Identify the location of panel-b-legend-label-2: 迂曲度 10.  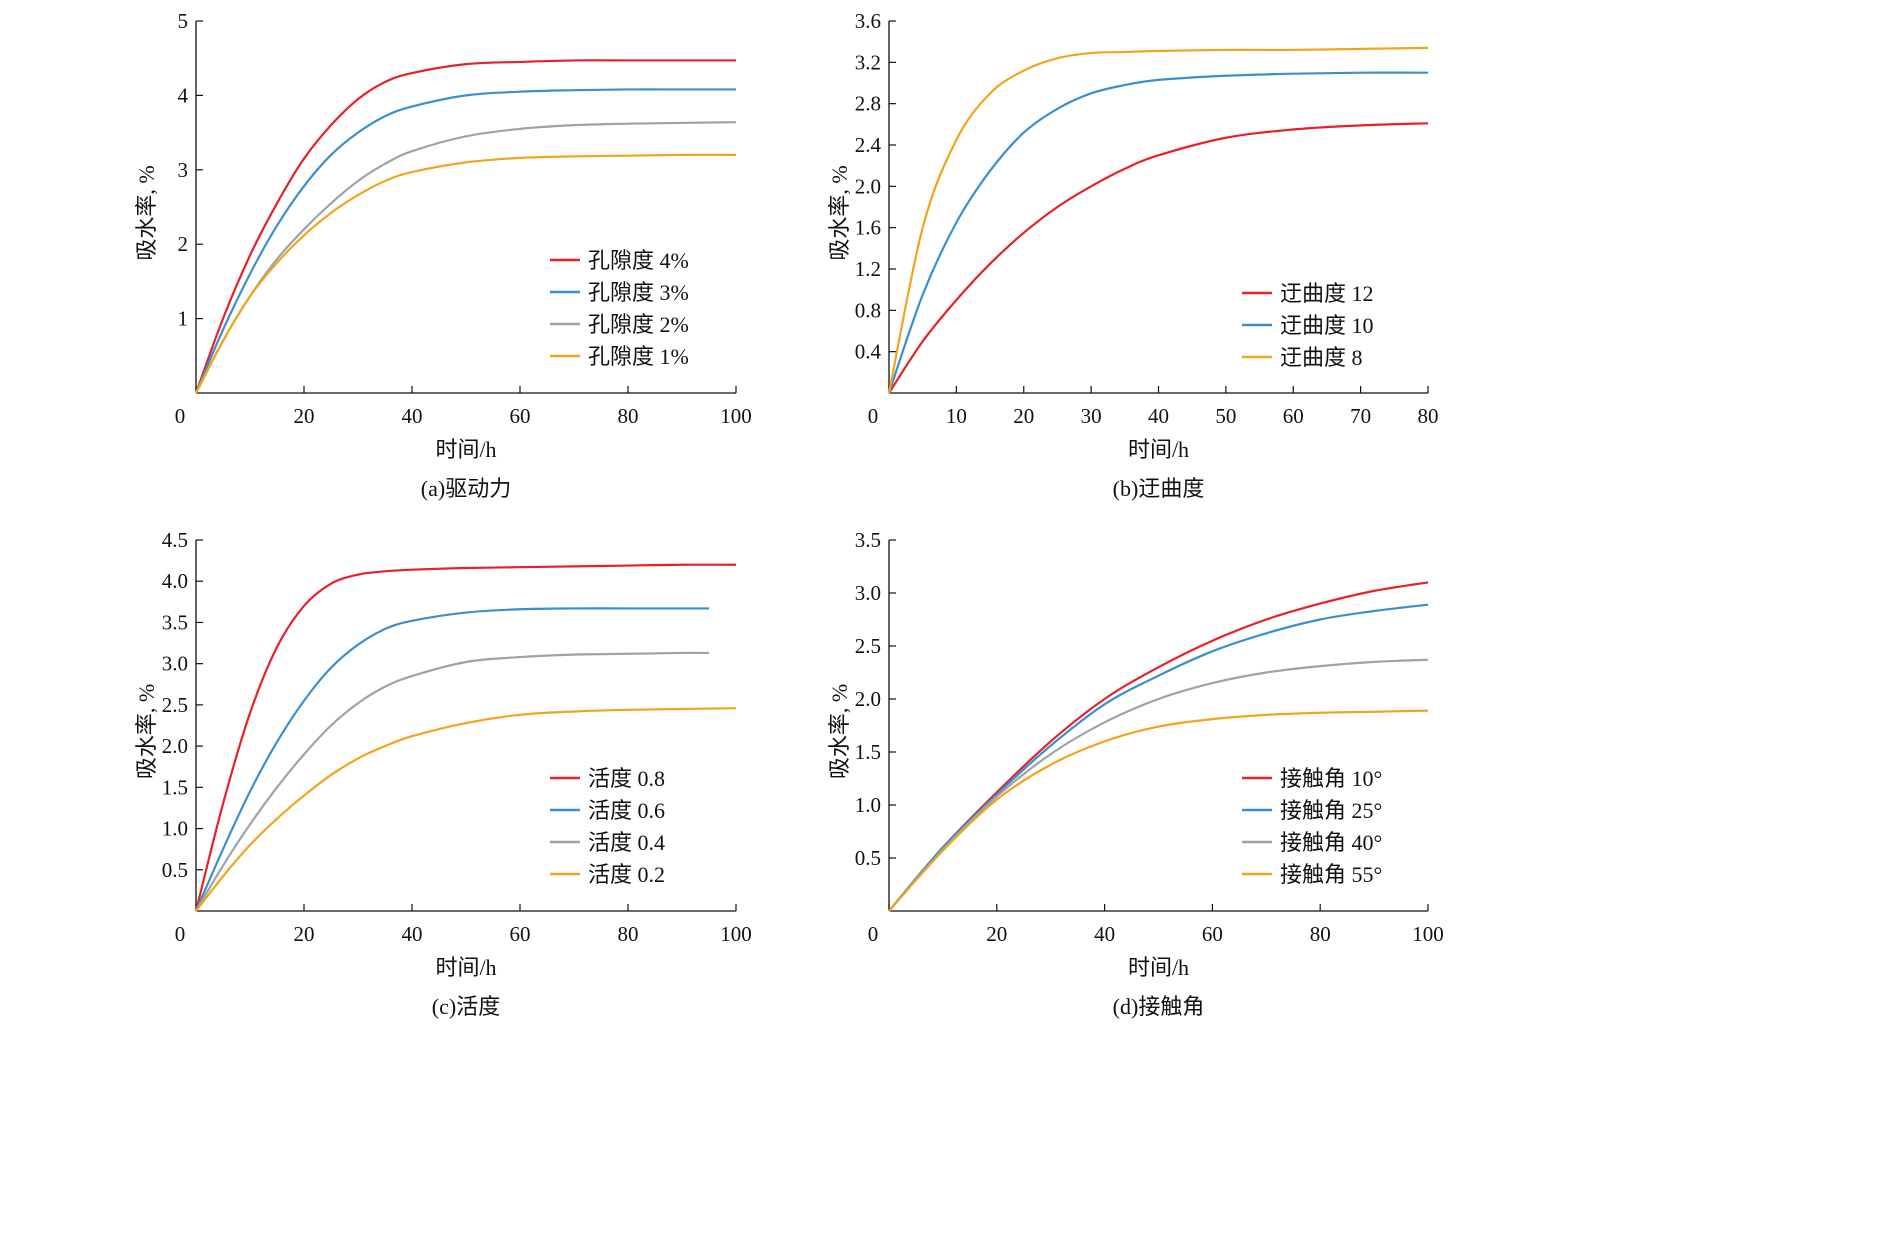
(1327, 325).